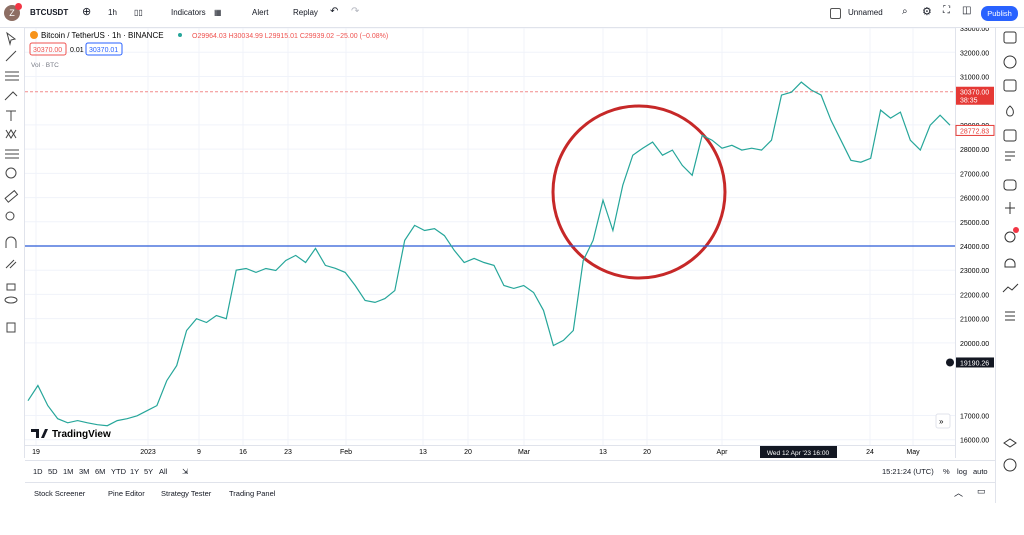  What do you see at coordinates (981, 491) in the screenshot?
I see `maximize: ▭` at bounding box center [981, 491].